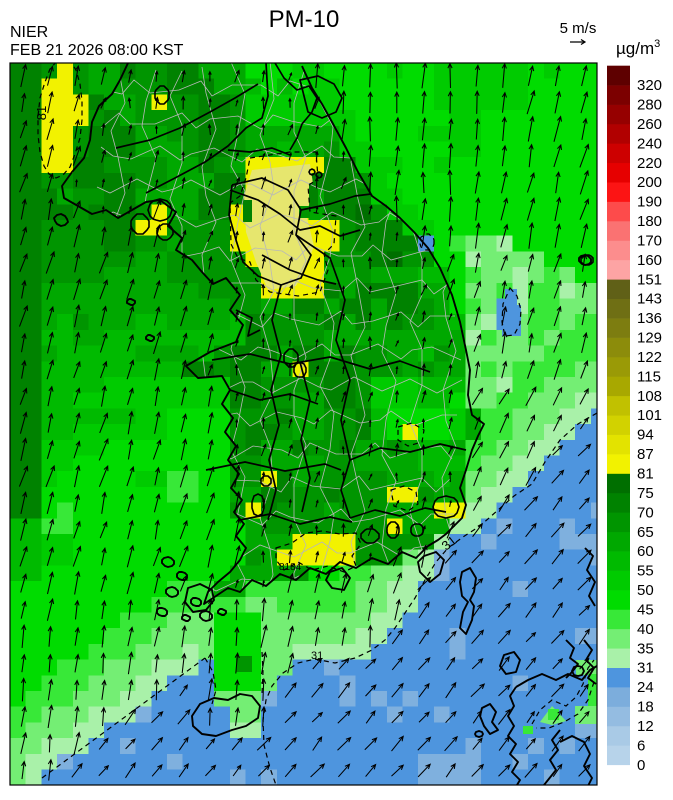  What do you see at coordinates (304, 19) in the screenshot?
I see `svg-text: PM-10` at bounding box center [304, 19].